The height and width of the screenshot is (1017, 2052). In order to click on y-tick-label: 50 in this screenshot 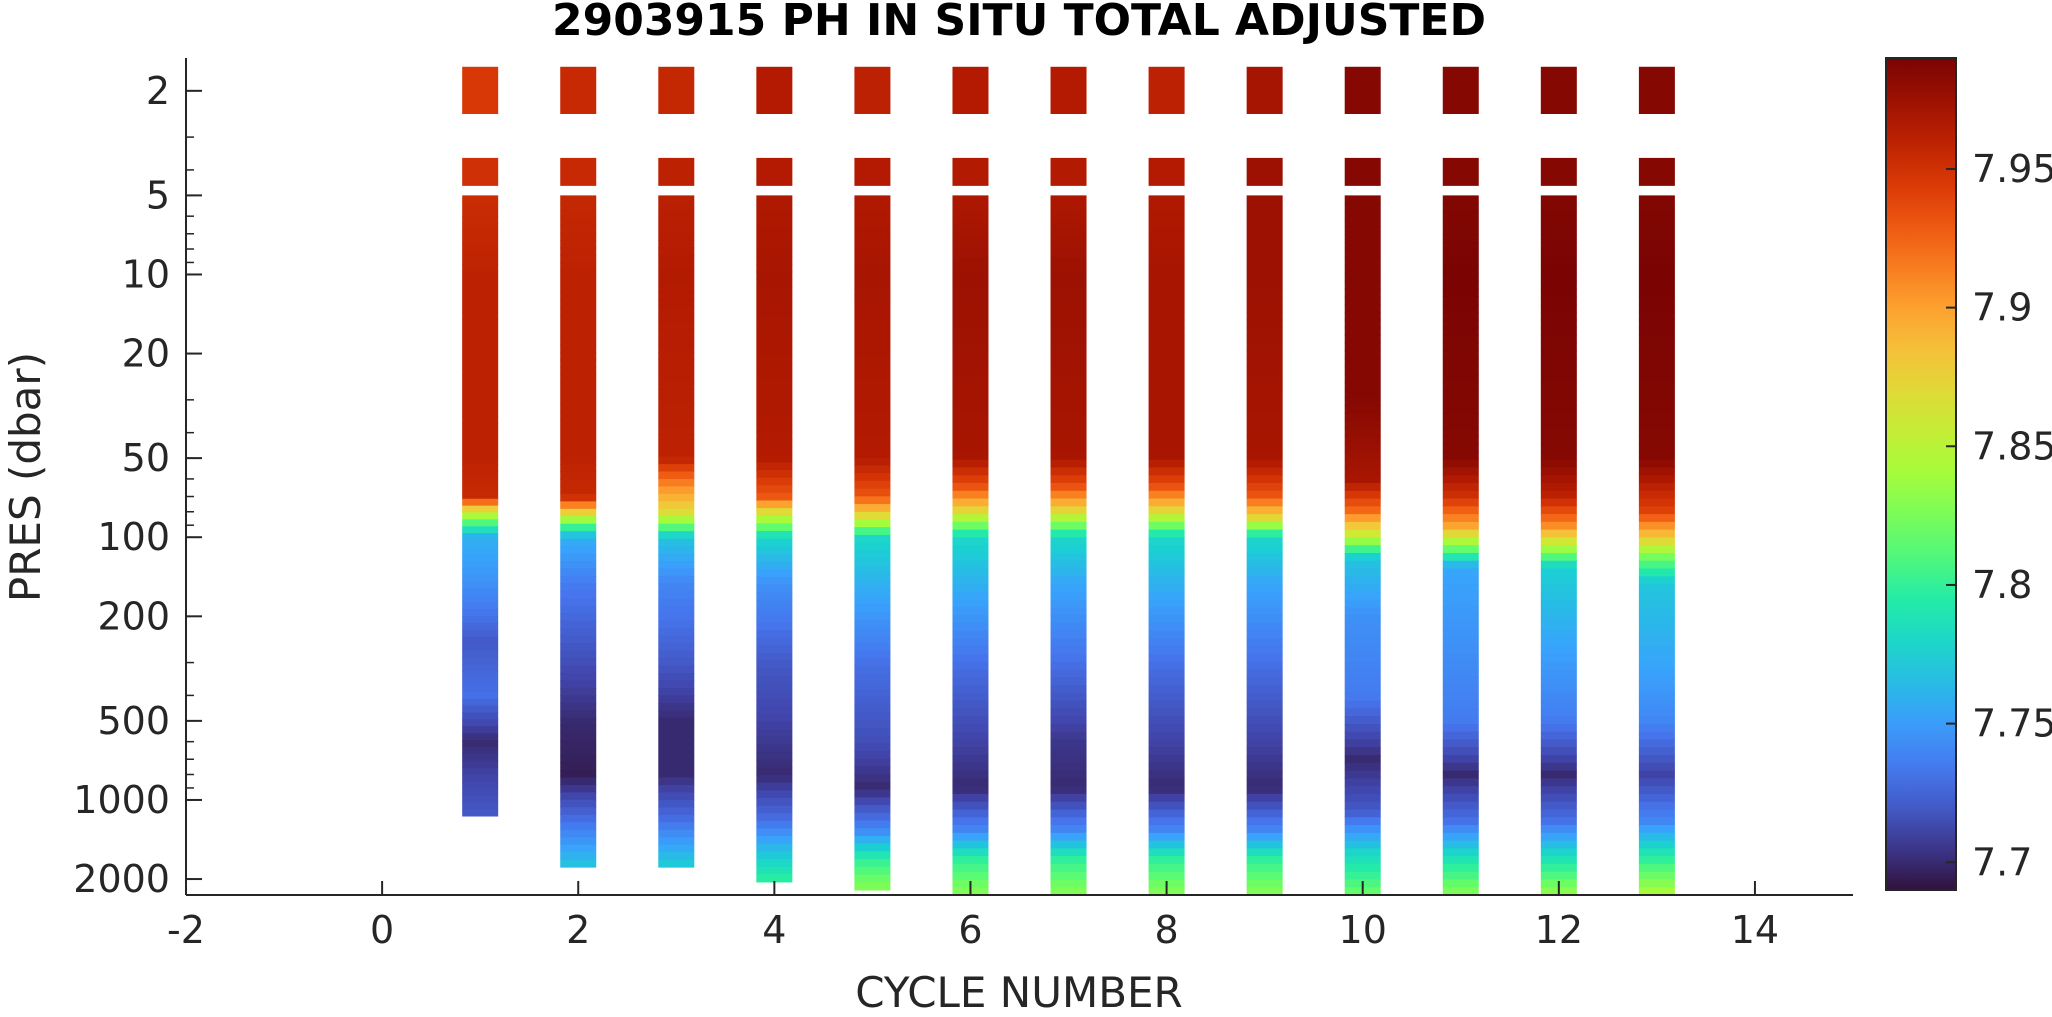, I will do `click(146, 458)`.